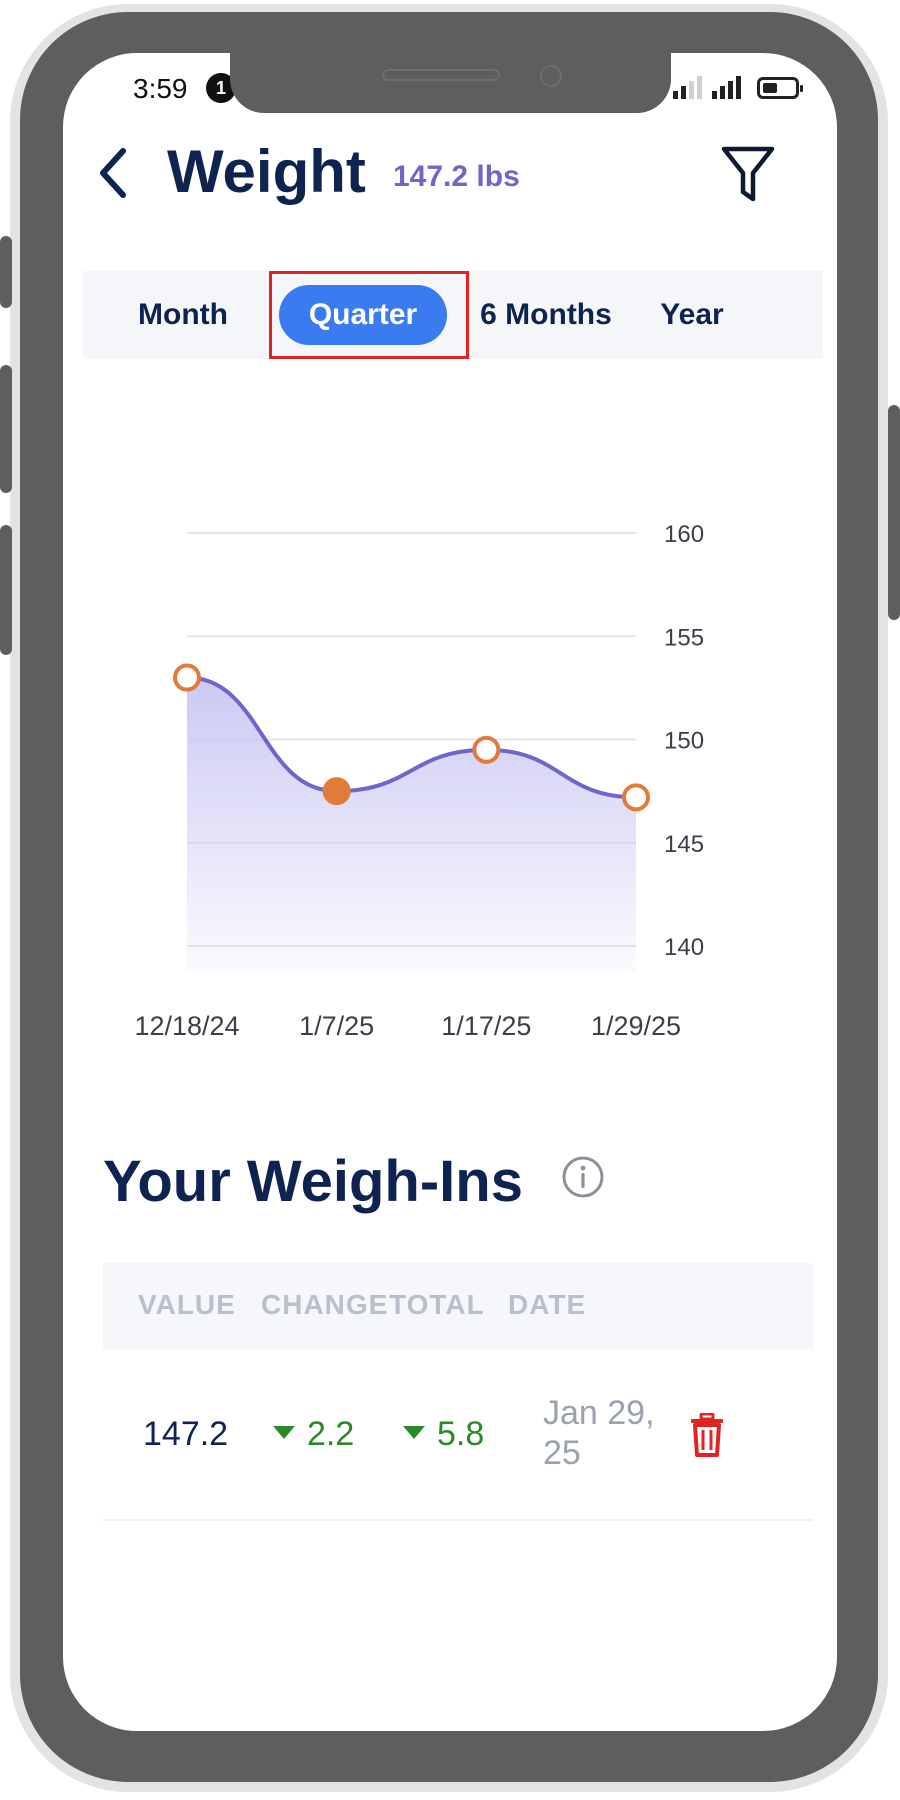 Image resolution: width=900 pixels, height=1800 pixels. I want to click on side-button-volume-down, so click(6, 590).